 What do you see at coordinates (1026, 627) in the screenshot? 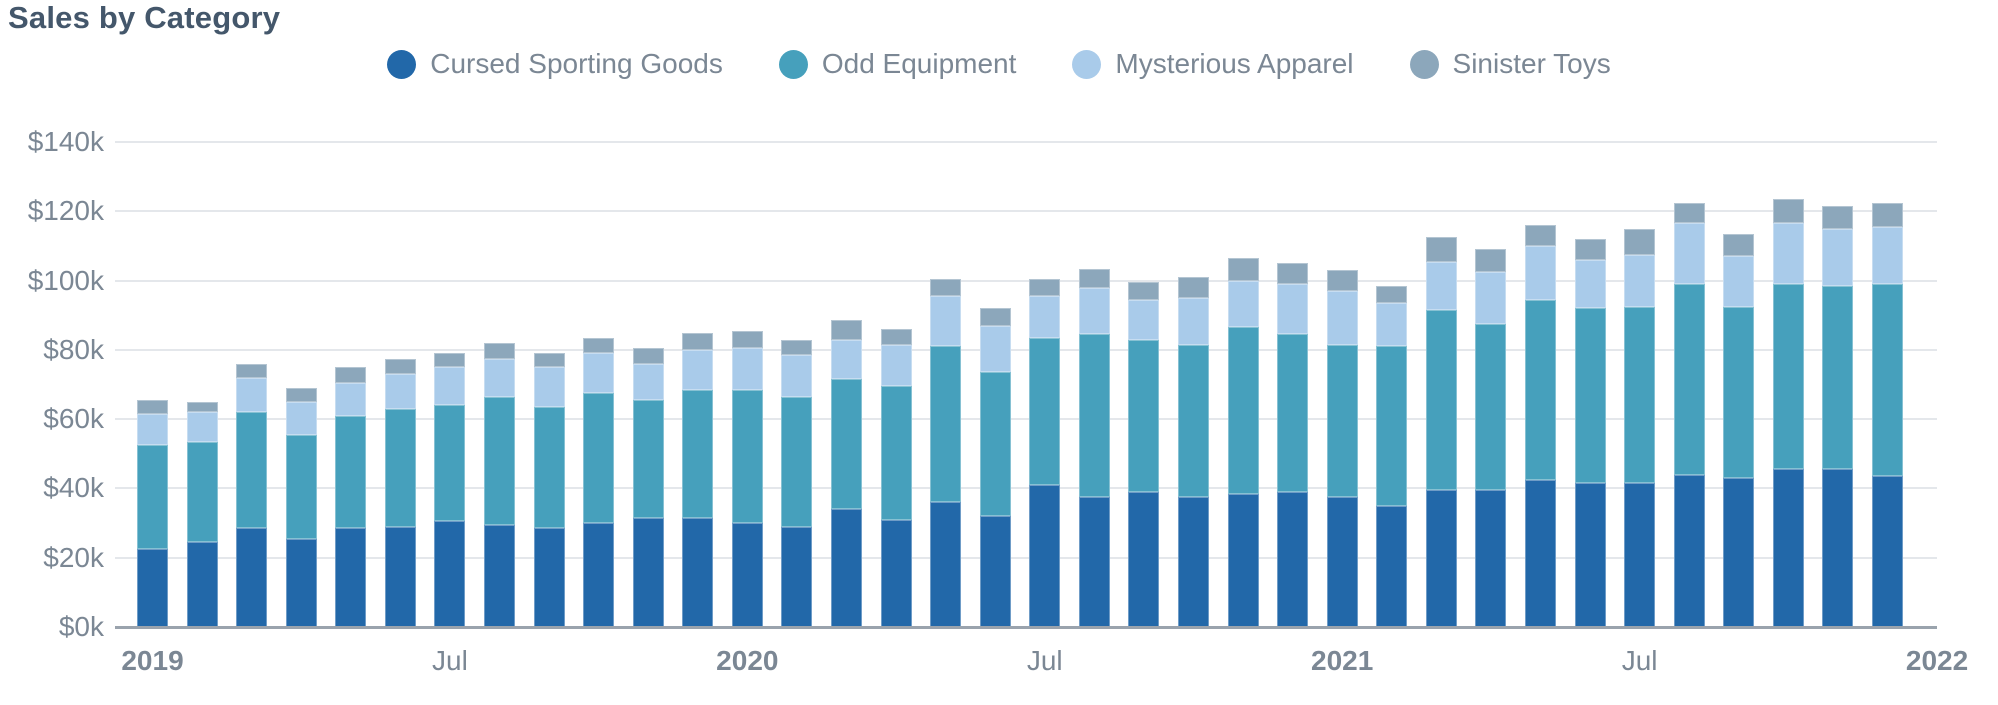
I see `x-axis-line` at bounding box center [1026, 627].